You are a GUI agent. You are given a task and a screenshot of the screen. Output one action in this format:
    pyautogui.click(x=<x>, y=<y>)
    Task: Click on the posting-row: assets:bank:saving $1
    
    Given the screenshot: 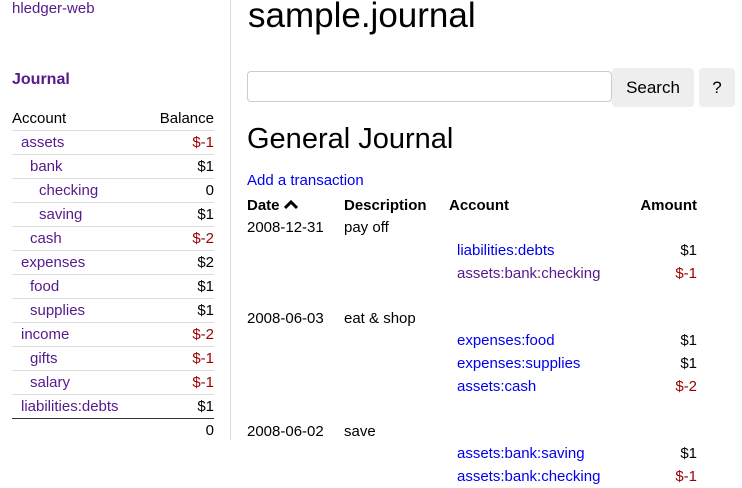 What is the action you would take?
    pyautogui.click(x=472, y=454)
    